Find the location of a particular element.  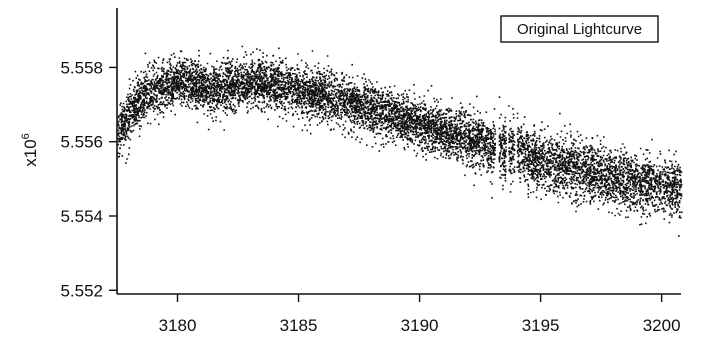

y-ticks: 5.552 5.554 5.556 5.558 is located at coordinates (88, 179).